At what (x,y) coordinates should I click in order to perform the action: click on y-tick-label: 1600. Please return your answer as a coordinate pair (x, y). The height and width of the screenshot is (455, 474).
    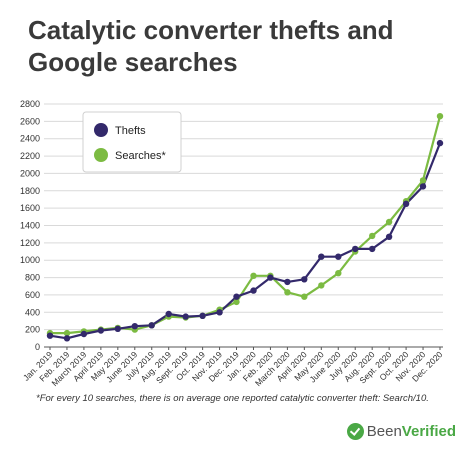
    Looking at the image, I should click on (30, 208).